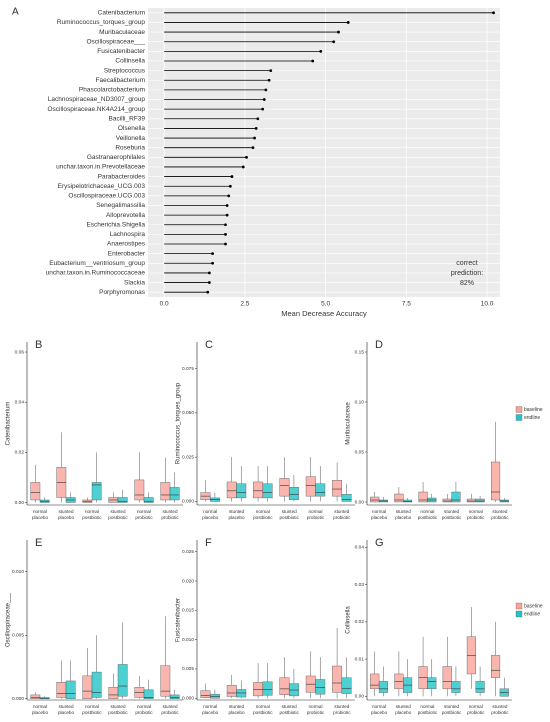 The image size is (550, 722). Describe the element at coordinates (130, 61) in the screenshot. I see `y-tick-label: Collinsella` at that location.